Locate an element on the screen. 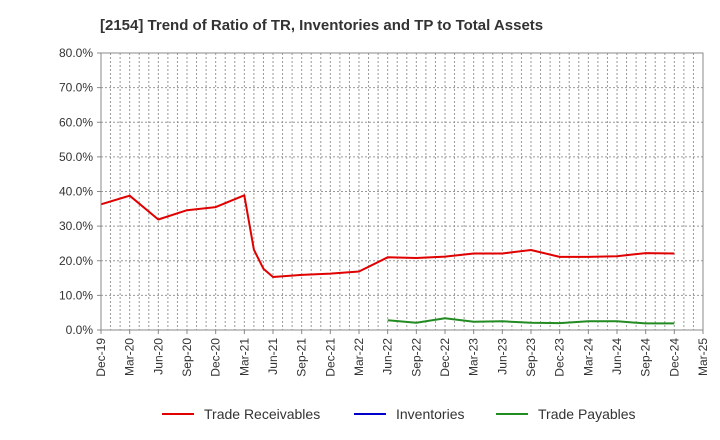 The image size is (720, 440). x-tick-label: Jun-23 is located at coordinates (502, 356).